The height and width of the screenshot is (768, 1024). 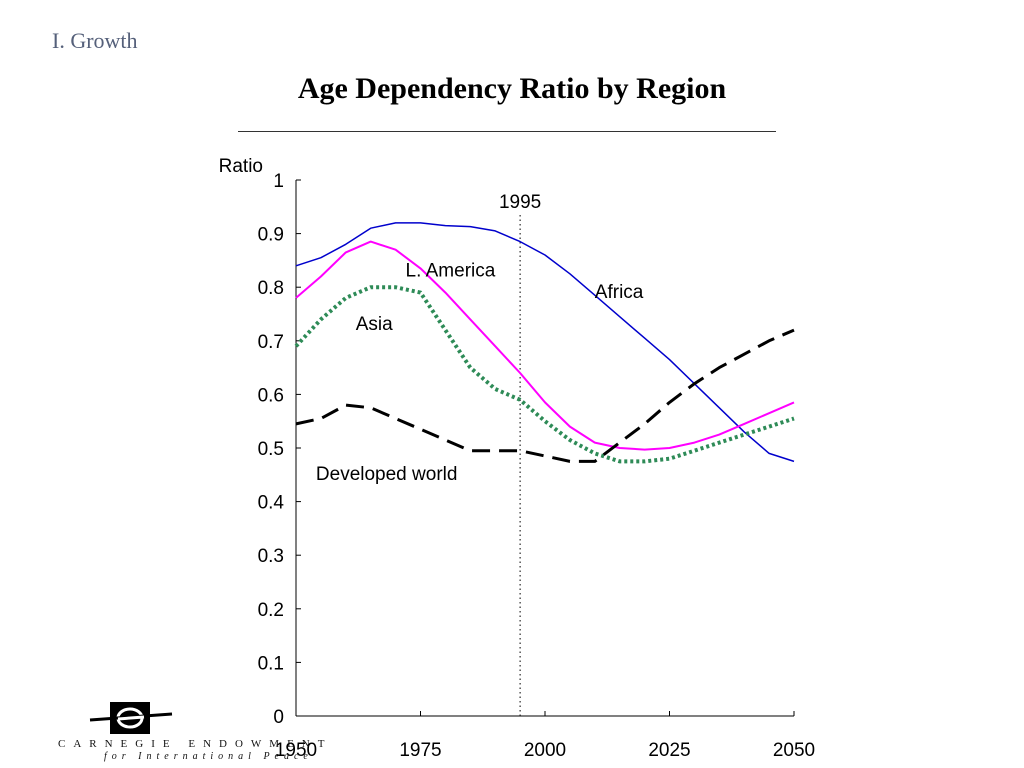 I want to click on series-line-l-america, so click(x=545, y=345).